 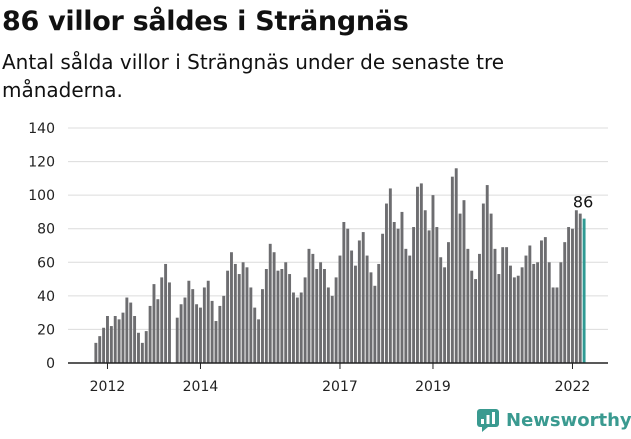 What do you see at coordinates (553, 420) in the screenshot?
I see `brand-logo: Newsworthy` at bounding box center [553, 420].